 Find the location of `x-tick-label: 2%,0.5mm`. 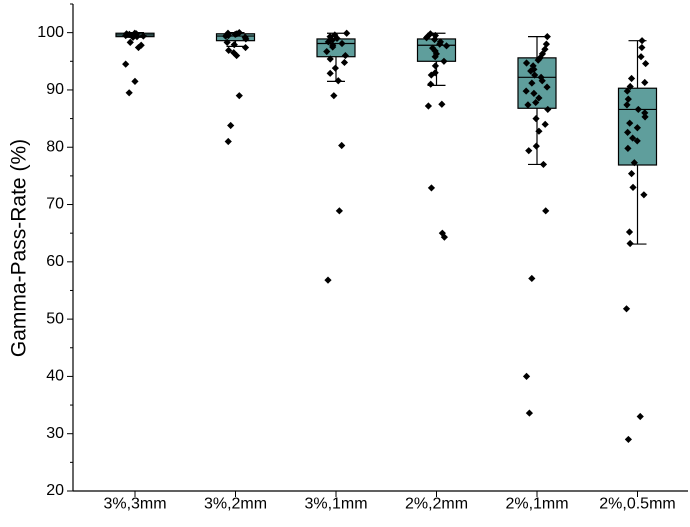

x-tick-label: 2%,0.5mm is located at coordinates (637, 503).